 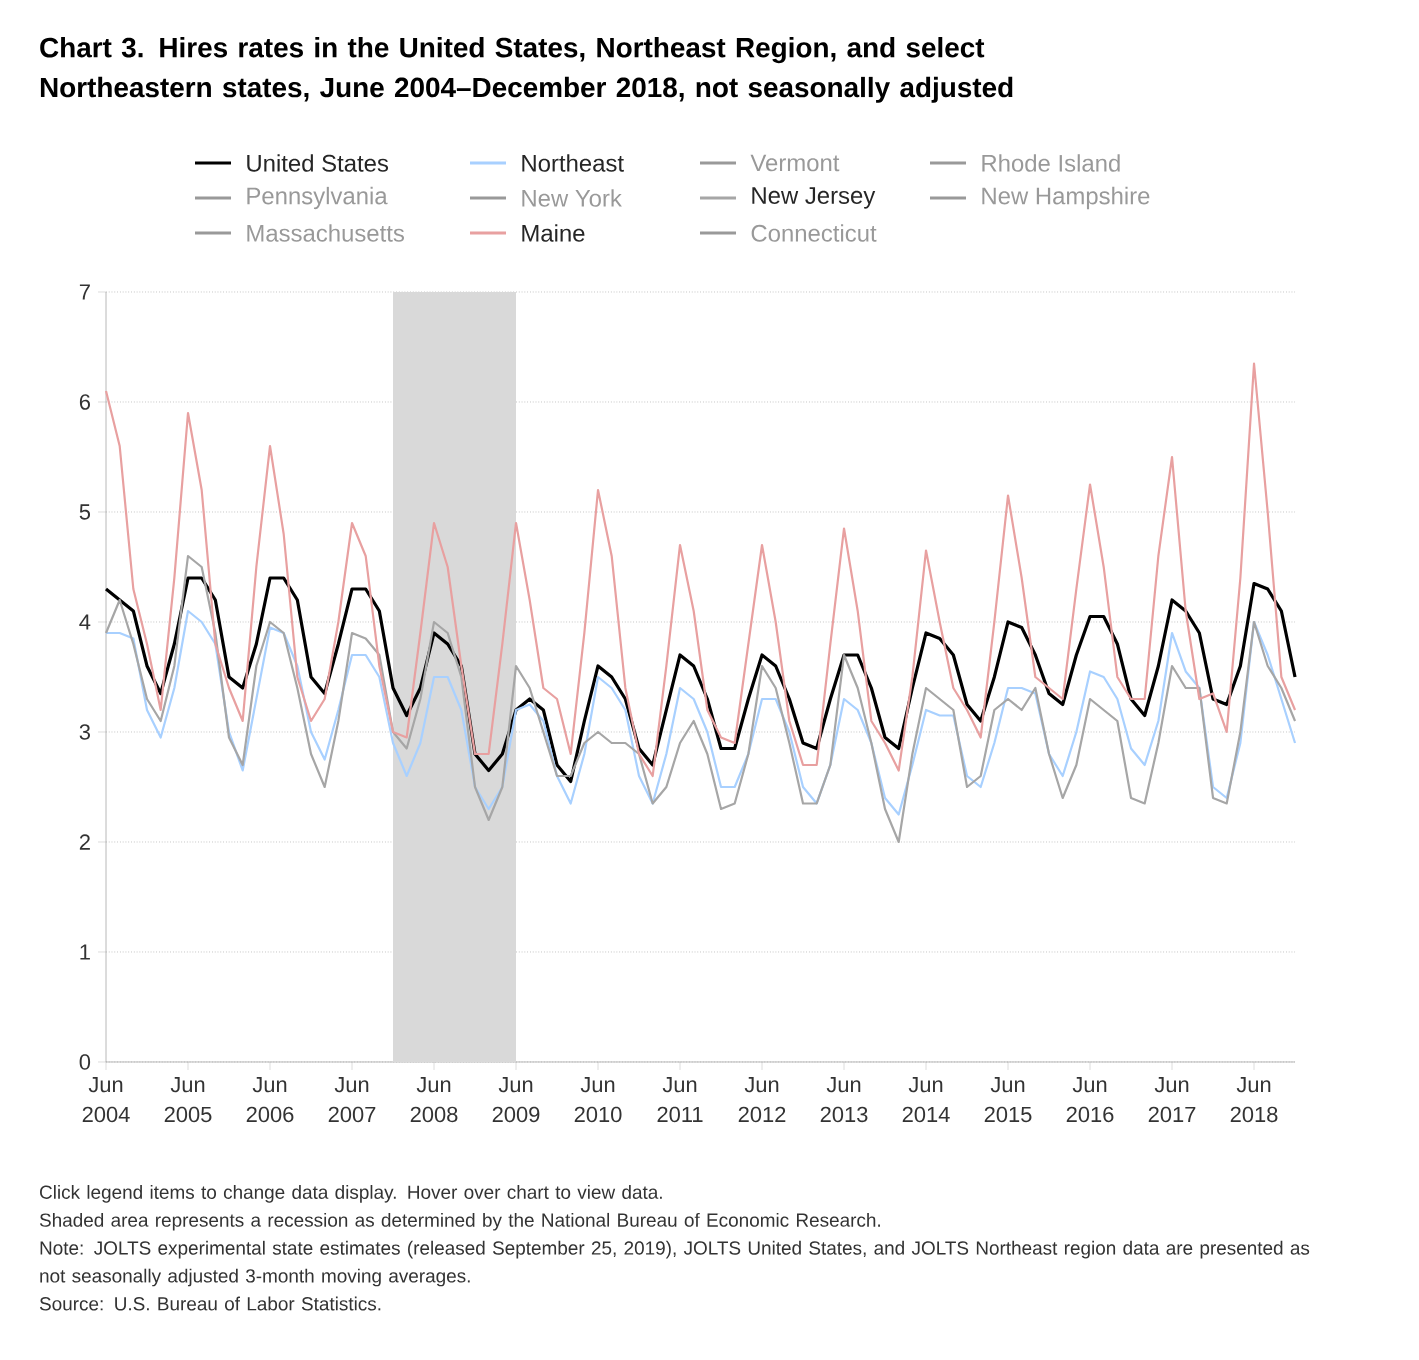 I want to click on legend-label: Pennsylvania, so click(x=317, y=198).